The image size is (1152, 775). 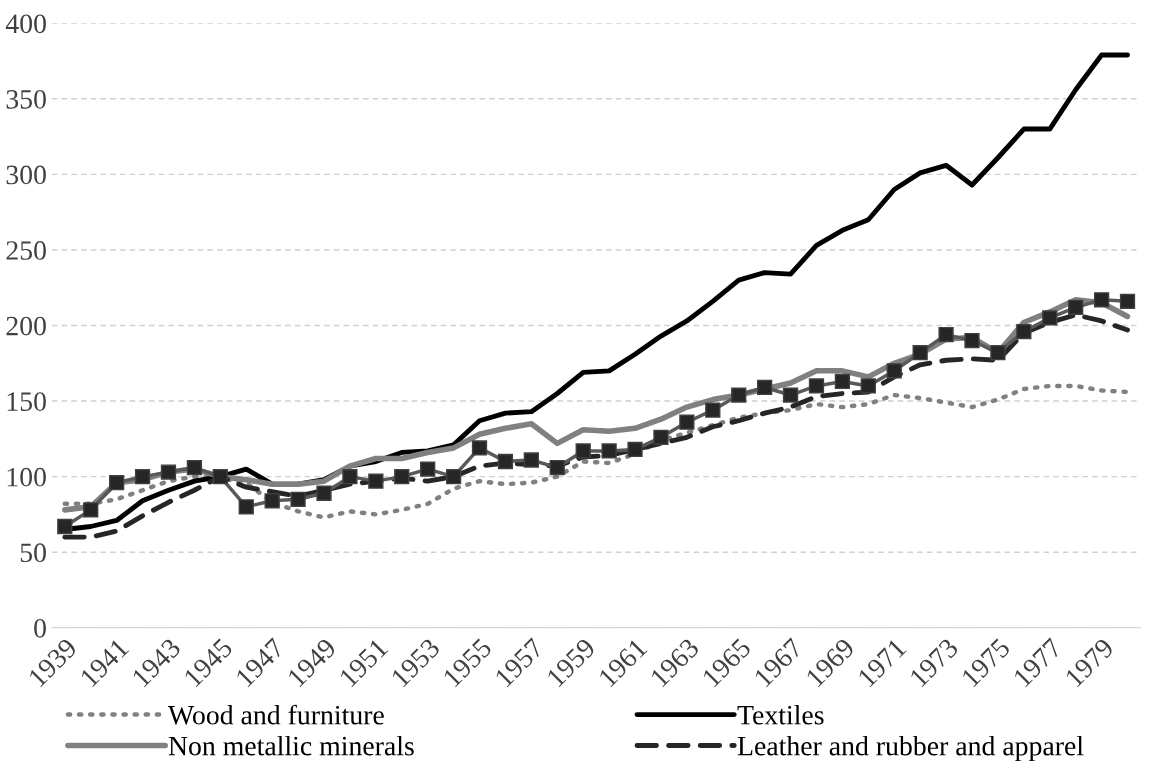 What do you see at coordinates (291, 745) in the screenshot?
I see `legend-label: Non metallic minerals` at bounding box center [291, 745].